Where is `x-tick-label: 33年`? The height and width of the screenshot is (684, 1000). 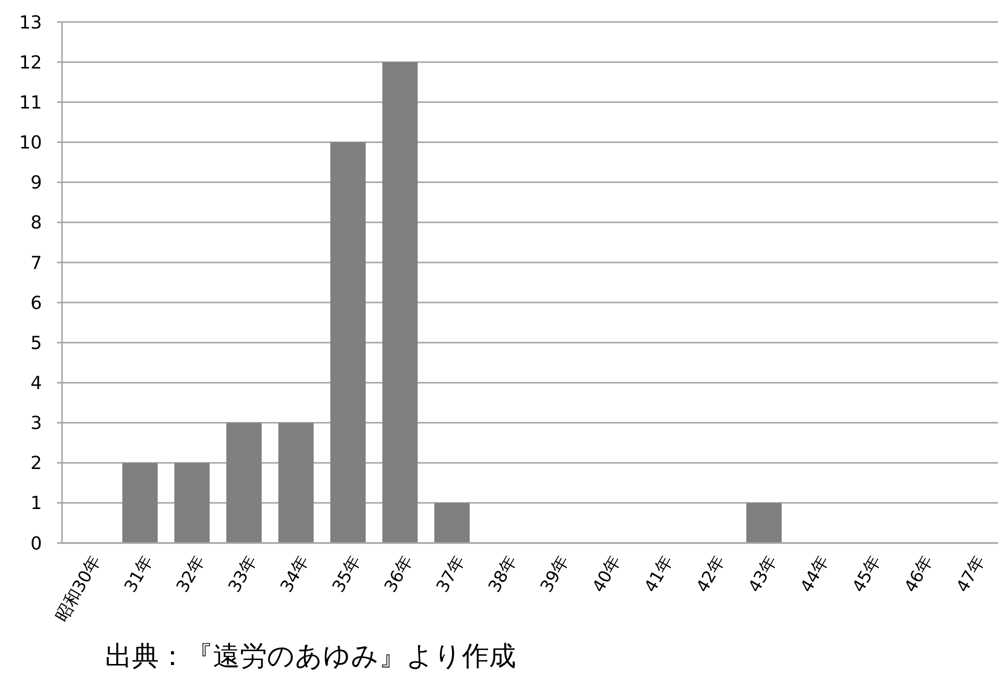
x-tick-label: 33年 is located at coordinates (243, 574).